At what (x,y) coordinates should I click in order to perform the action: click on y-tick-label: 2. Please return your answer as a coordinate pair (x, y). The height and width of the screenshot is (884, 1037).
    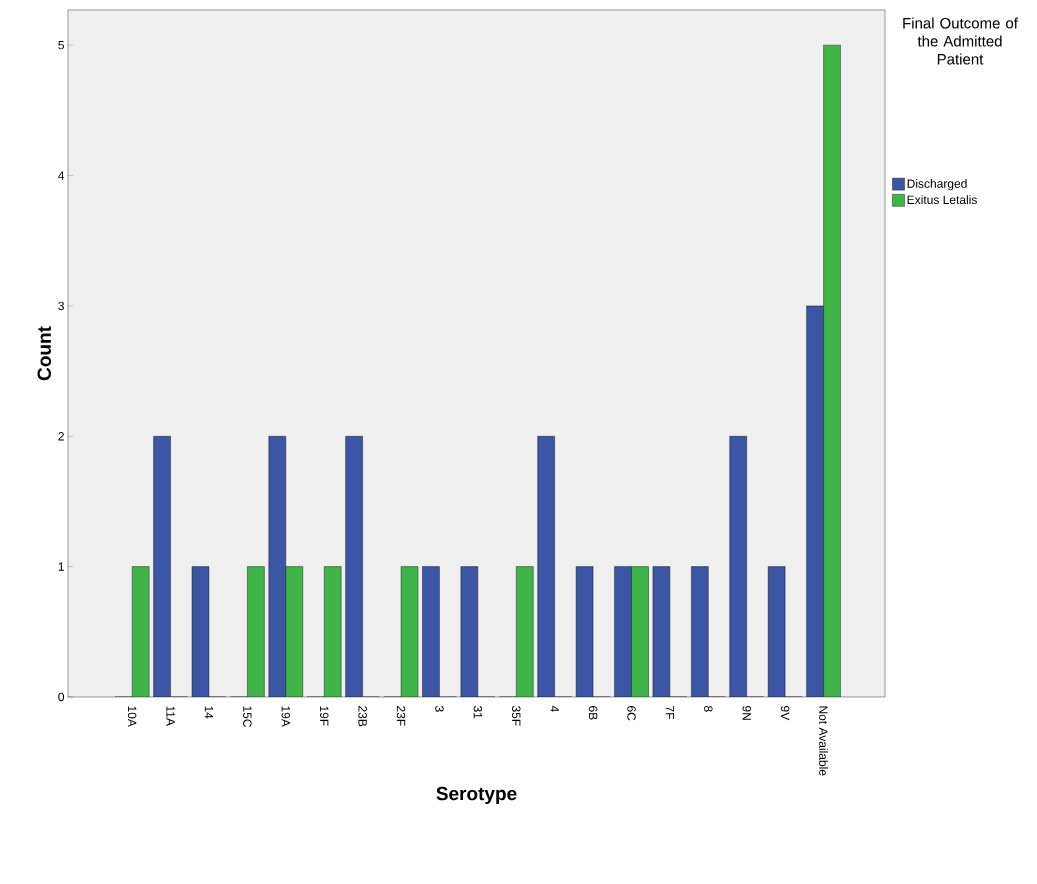
    Looking at the image, I should click on (61, 436).